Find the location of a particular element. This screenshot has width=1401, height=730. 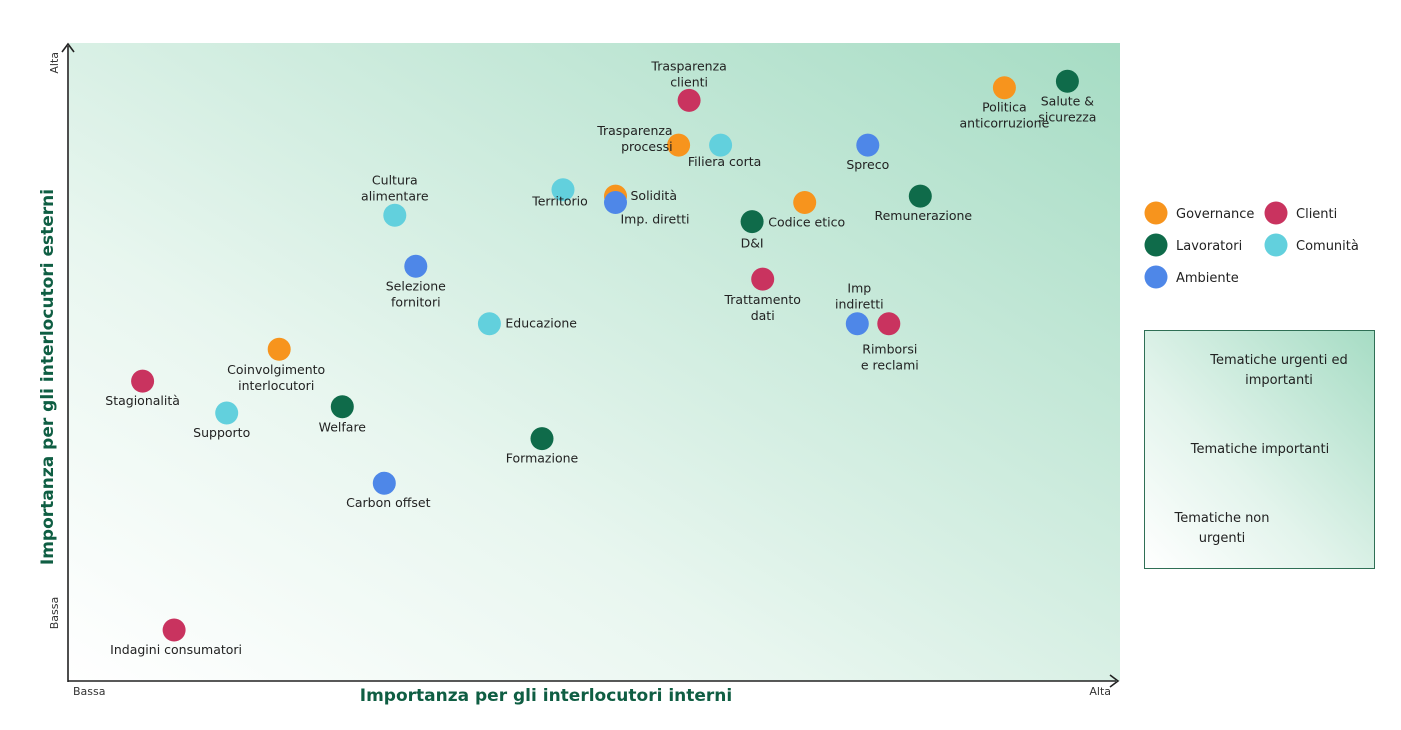

legend-label-clienti: Clienti is located at coordinates (1316, 214).